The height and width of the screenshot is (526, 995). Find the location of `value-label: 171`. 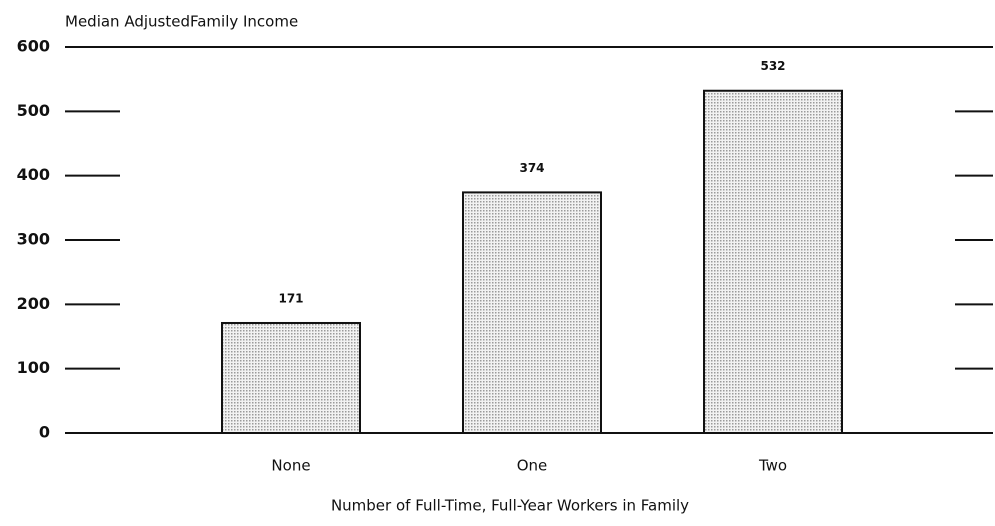

value-label: 171 is located at coordinates (290, 298).